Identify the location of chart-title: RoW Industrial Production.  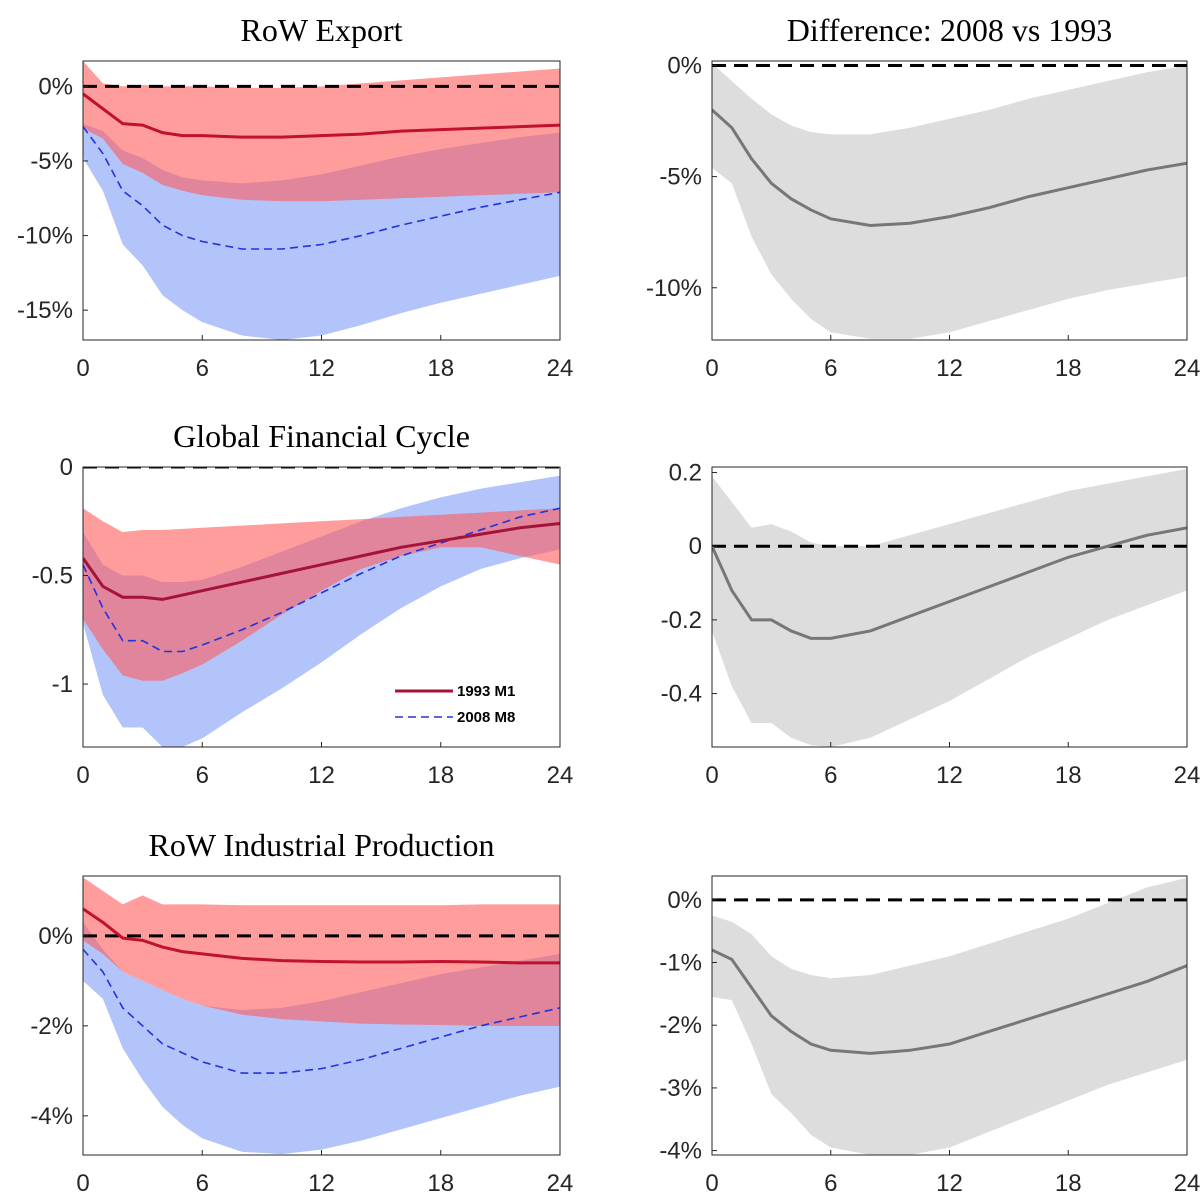
(321, 845).